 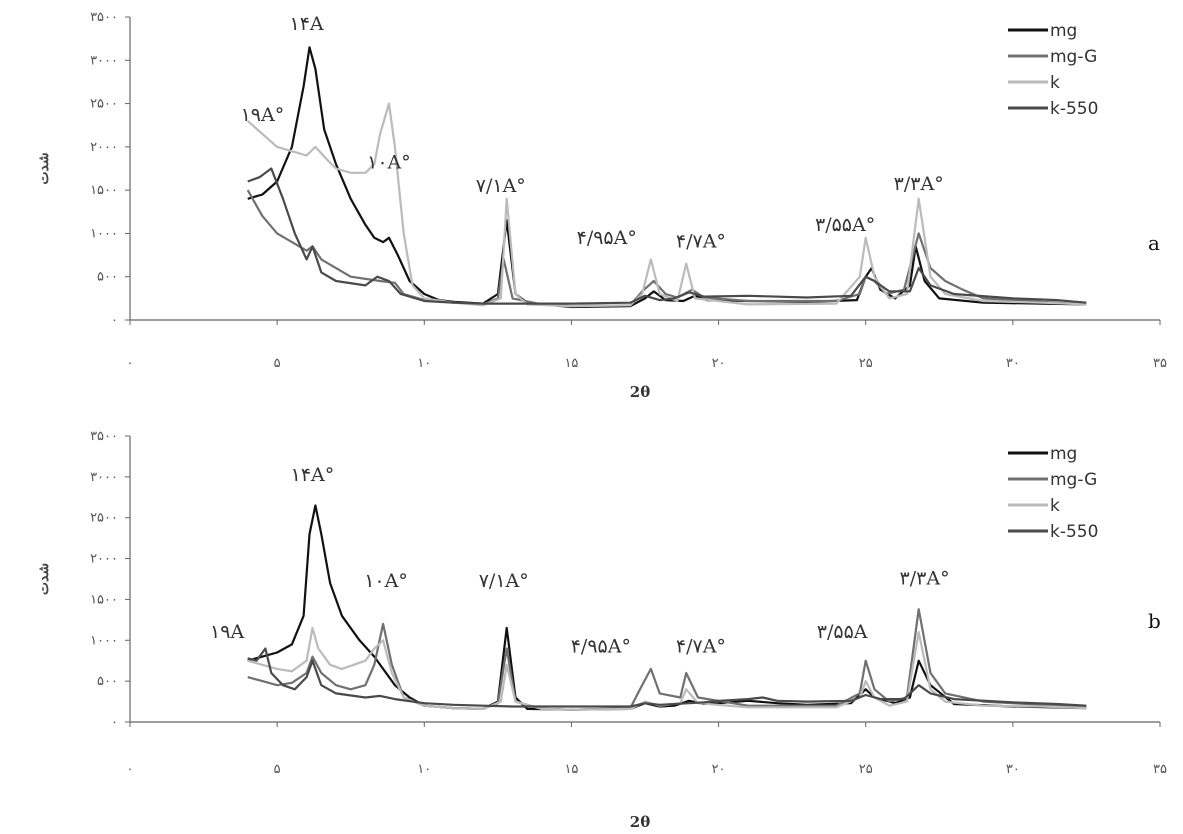 What do you see at coordinates (1154, 621) in the screenshot?
I see `panel-label: b` at bounding box center [1154, 621].